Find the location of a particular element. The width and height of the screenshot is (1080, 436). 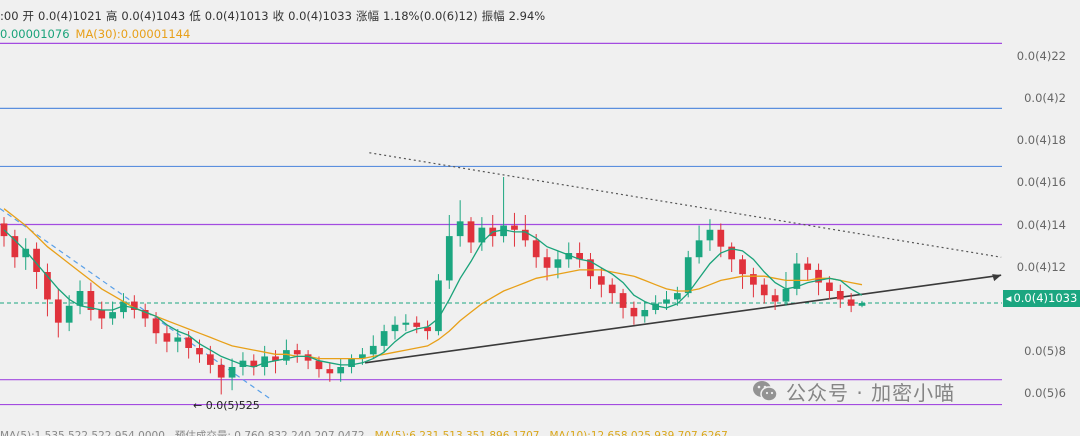

watermark-text: 公众号 · 加密小喵 is located at coordinates (871, 392).